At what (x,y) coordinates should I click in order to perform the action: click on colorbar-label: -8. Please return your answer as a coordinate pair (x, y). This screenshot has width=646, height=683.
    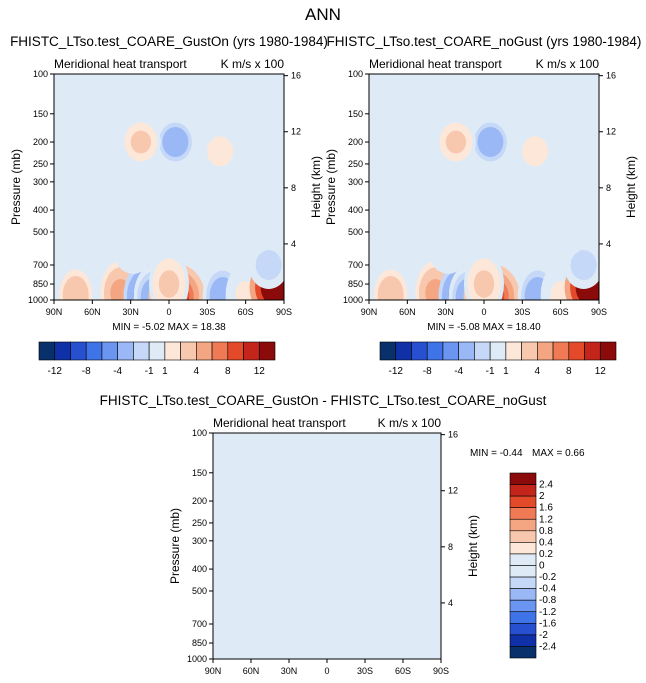
    Looking at the image, I should click on (86, 371).